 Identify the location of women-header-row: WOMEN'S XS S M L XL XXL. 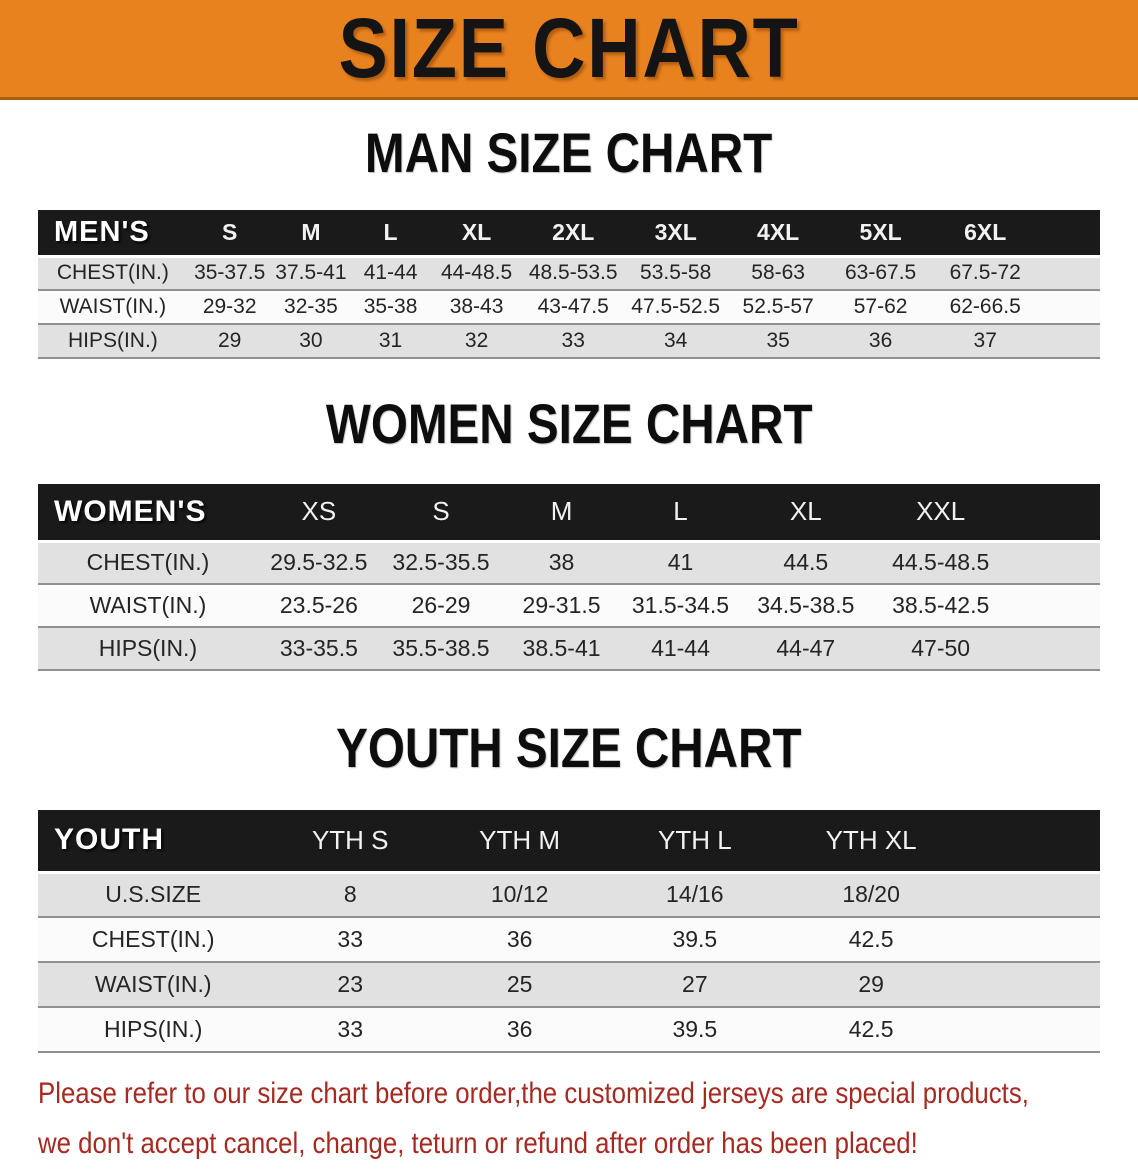
(569, 512).